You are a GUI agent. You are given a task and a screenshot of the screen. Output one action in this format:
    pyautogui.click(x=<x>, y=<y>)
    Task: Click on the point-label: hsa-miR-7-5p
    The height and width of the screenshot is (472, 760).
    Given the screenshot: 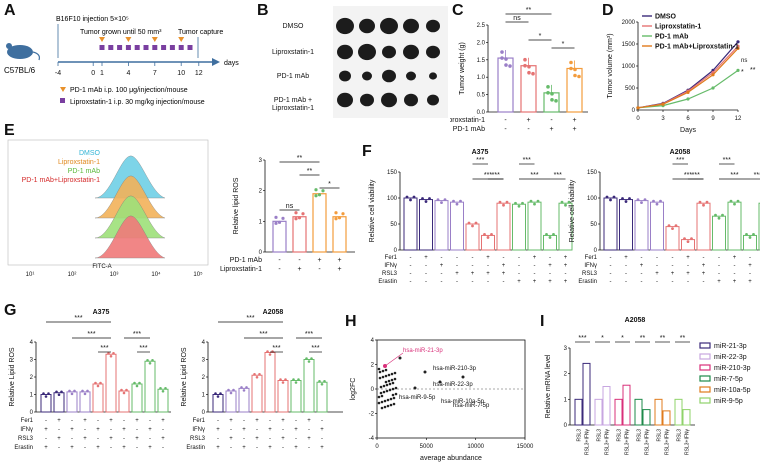 What is the action you would take?
    pyautogui.click(x=471, y=406)
    